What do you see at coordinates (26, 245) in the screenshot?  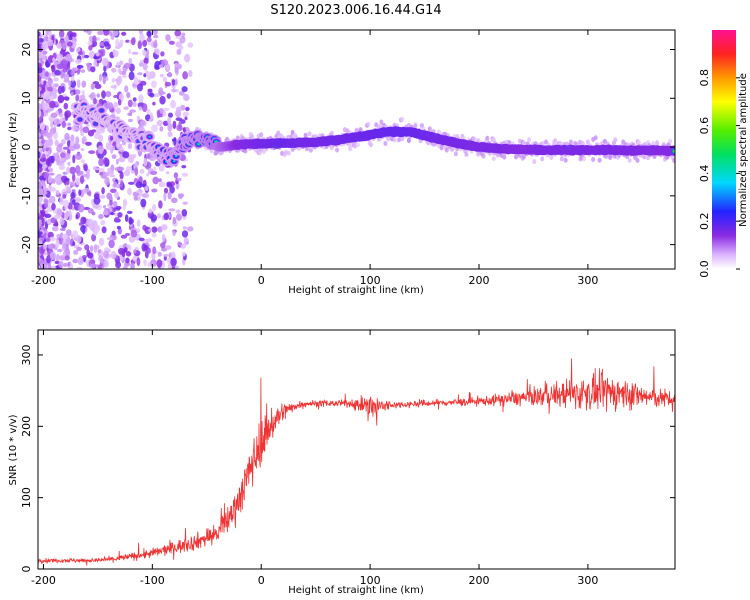 I see `y-tick-label: -20` at bounding box center [26, 245].